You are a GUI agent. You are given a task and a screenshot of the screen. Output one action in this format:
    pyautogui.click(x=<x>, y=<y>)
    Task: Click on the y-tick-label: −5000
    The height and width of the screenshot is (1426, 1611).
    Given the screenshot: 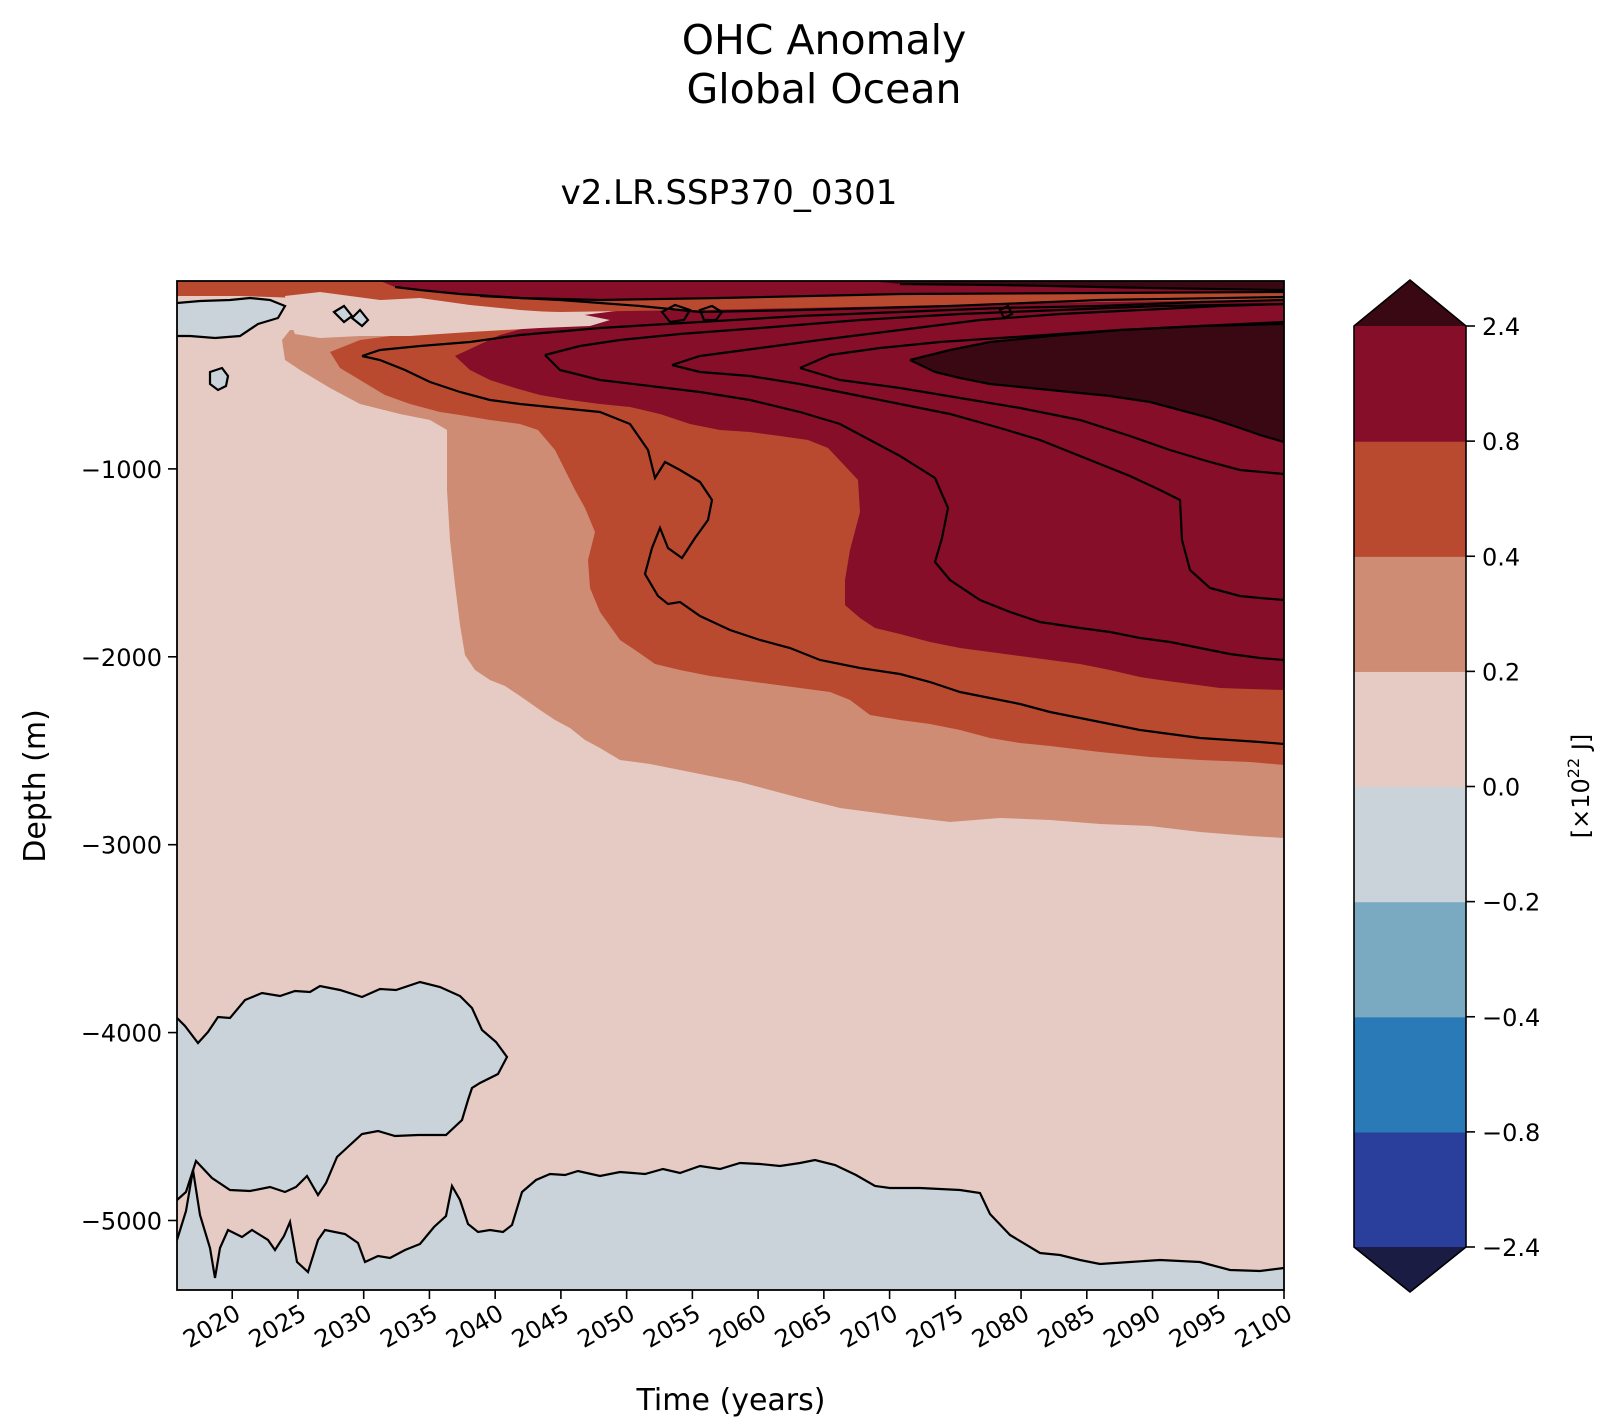 What is the action you would take?
    pyautogui.click(x=121, y=1221)
    